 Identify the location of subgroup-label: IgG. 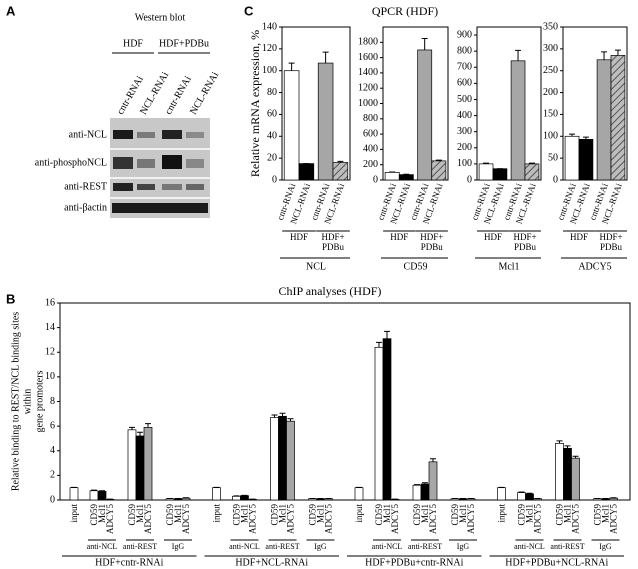
(605, 546).